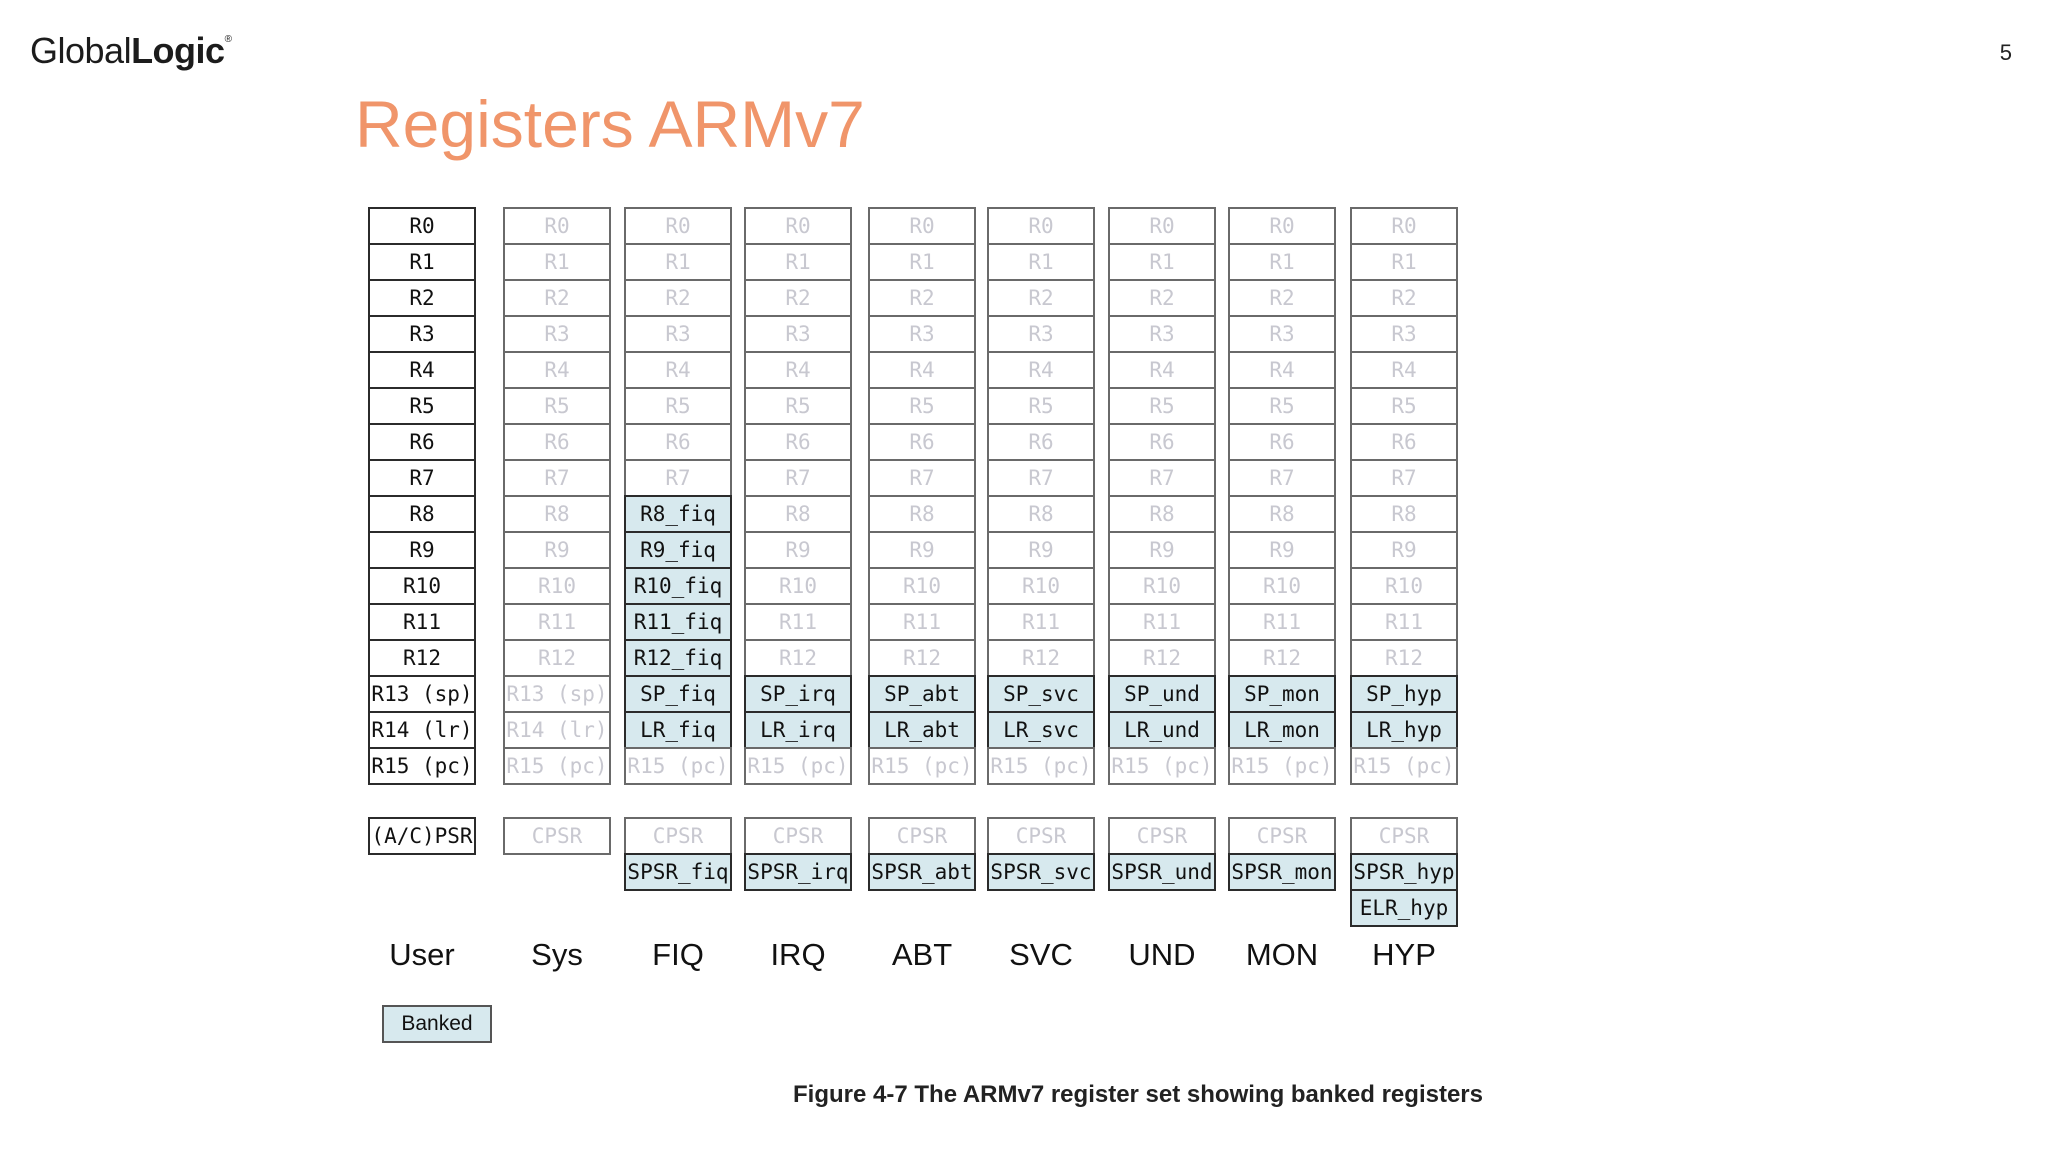 The image size is (2048, 1152). I want to click on register-cell: SP_irq, so click(798, 694).